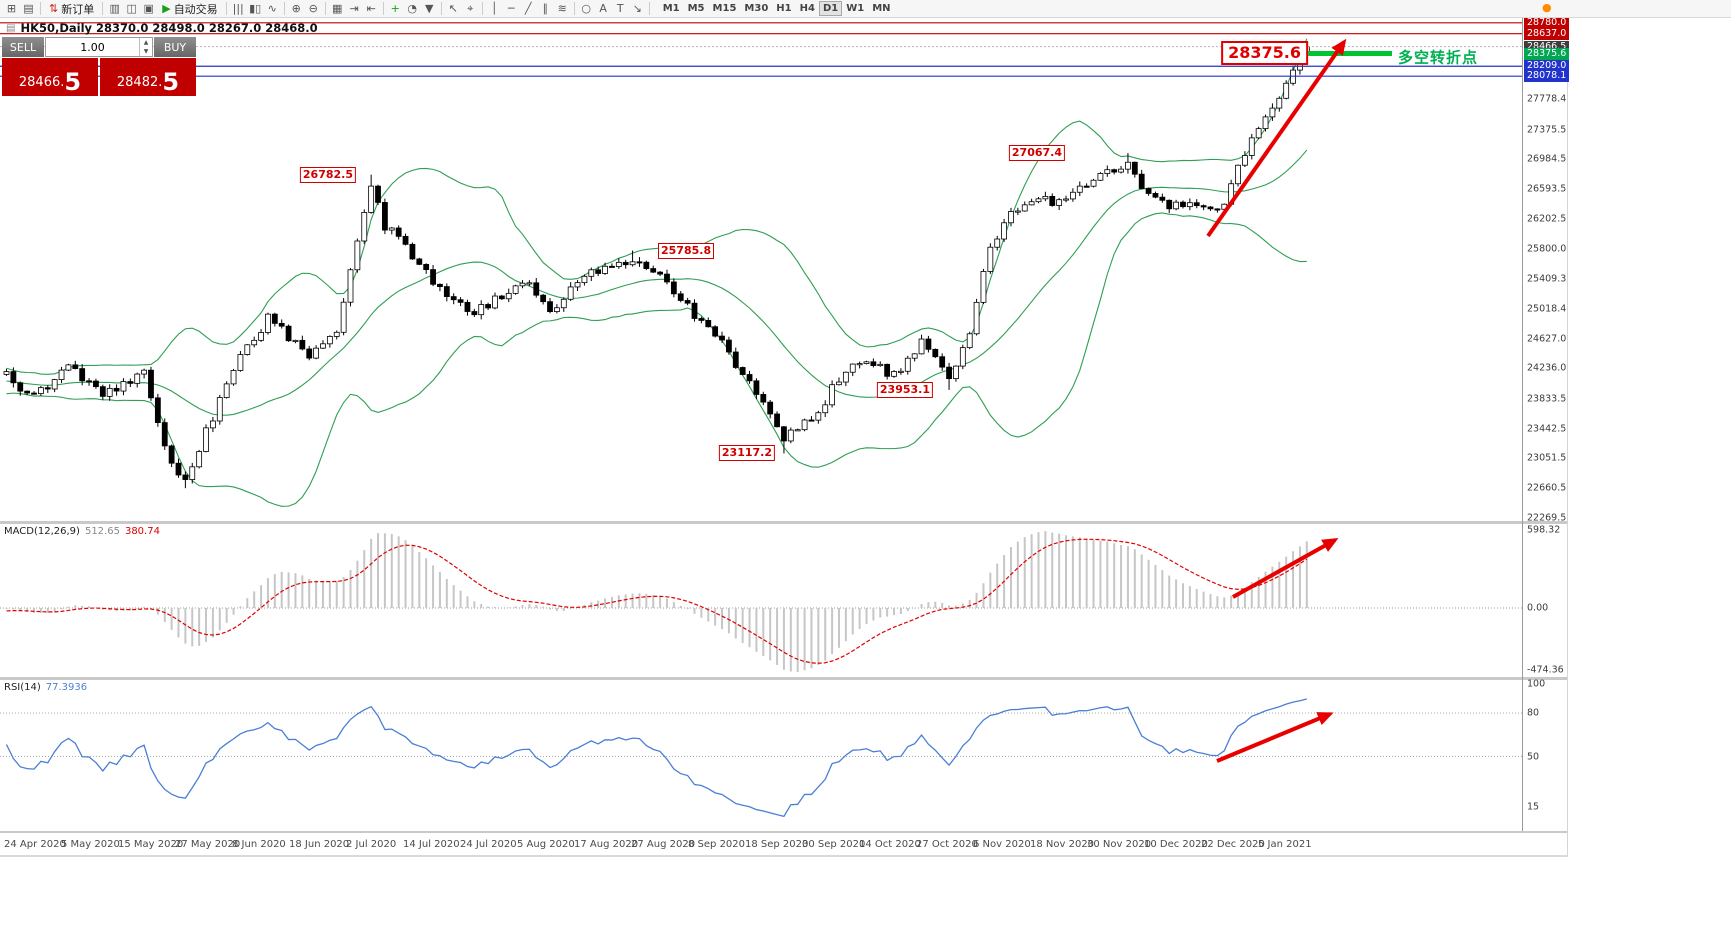 This screenshot has width=1731, height=943. What do you see at coordinates (562, 8) in the screenshot?
I see `fibonacci-icon: ≋` at bounding box center [562, 8].